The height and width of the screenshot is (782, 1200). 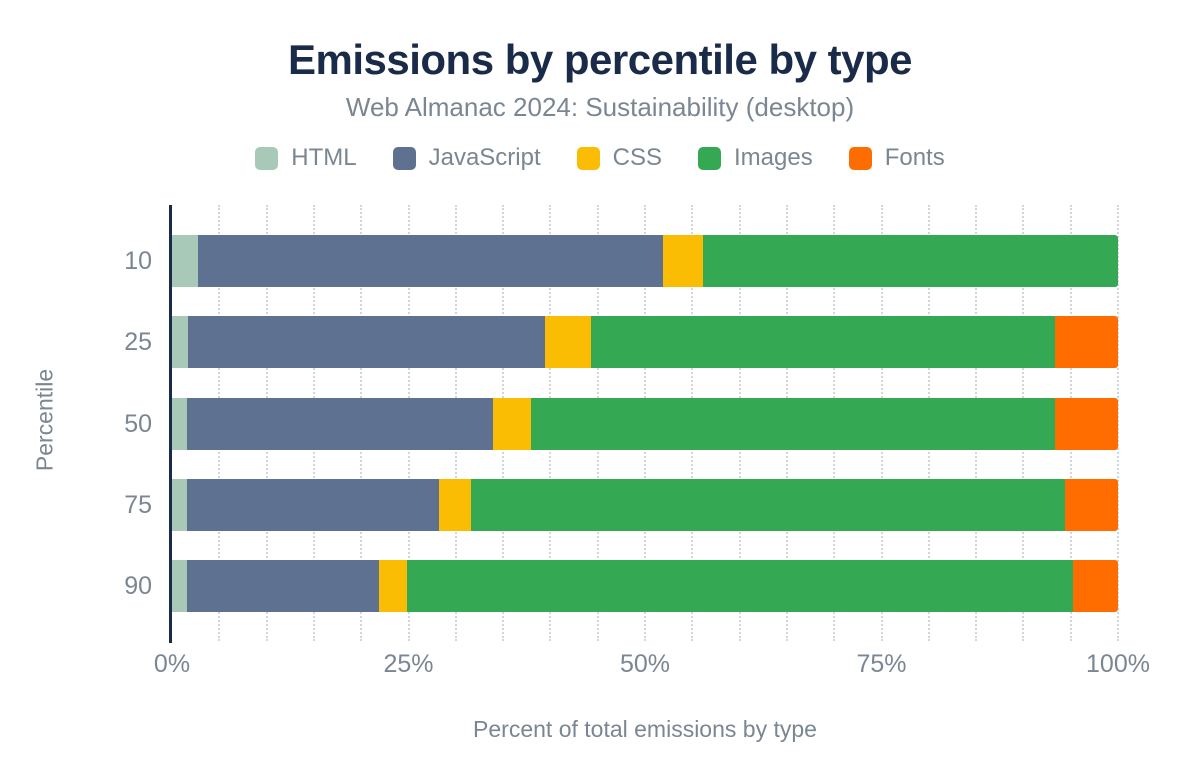 I want to click on legend-label: CSS, so click(x=637, y=157).